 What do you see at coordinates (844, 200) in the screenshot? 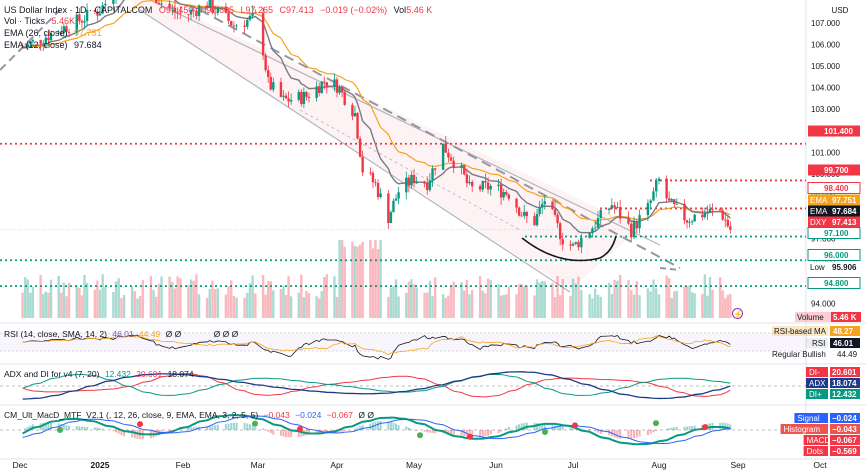
I see `price-tag-value: 97.751` at bounding box center [844, 200].